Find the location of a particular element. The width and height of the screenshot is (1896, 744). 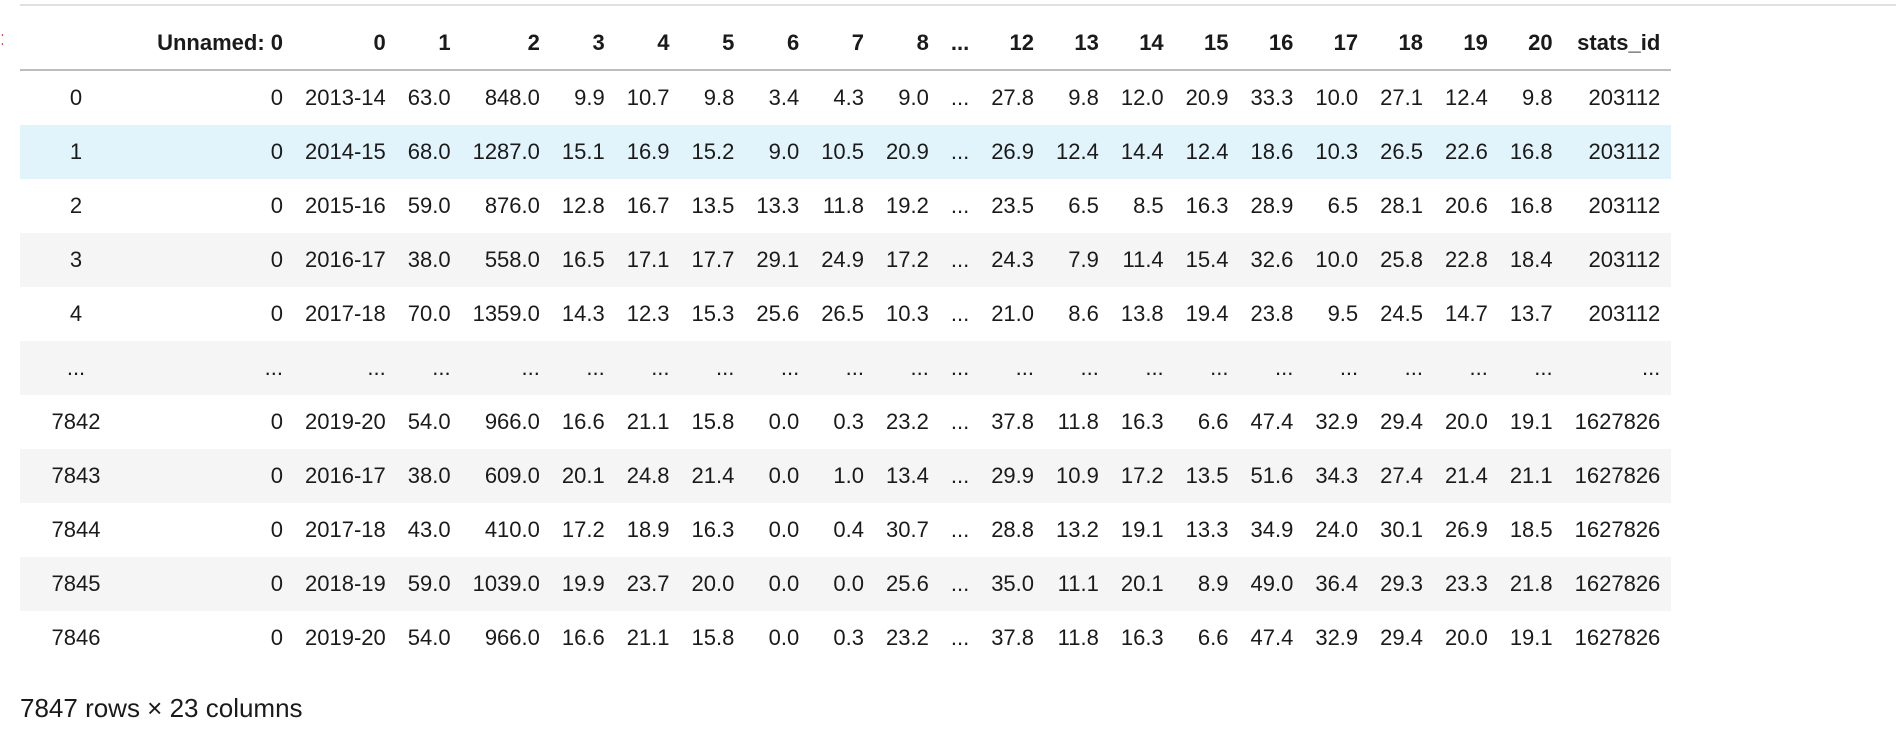

table-cell: 10.7 is located at coordinates (648, 97).